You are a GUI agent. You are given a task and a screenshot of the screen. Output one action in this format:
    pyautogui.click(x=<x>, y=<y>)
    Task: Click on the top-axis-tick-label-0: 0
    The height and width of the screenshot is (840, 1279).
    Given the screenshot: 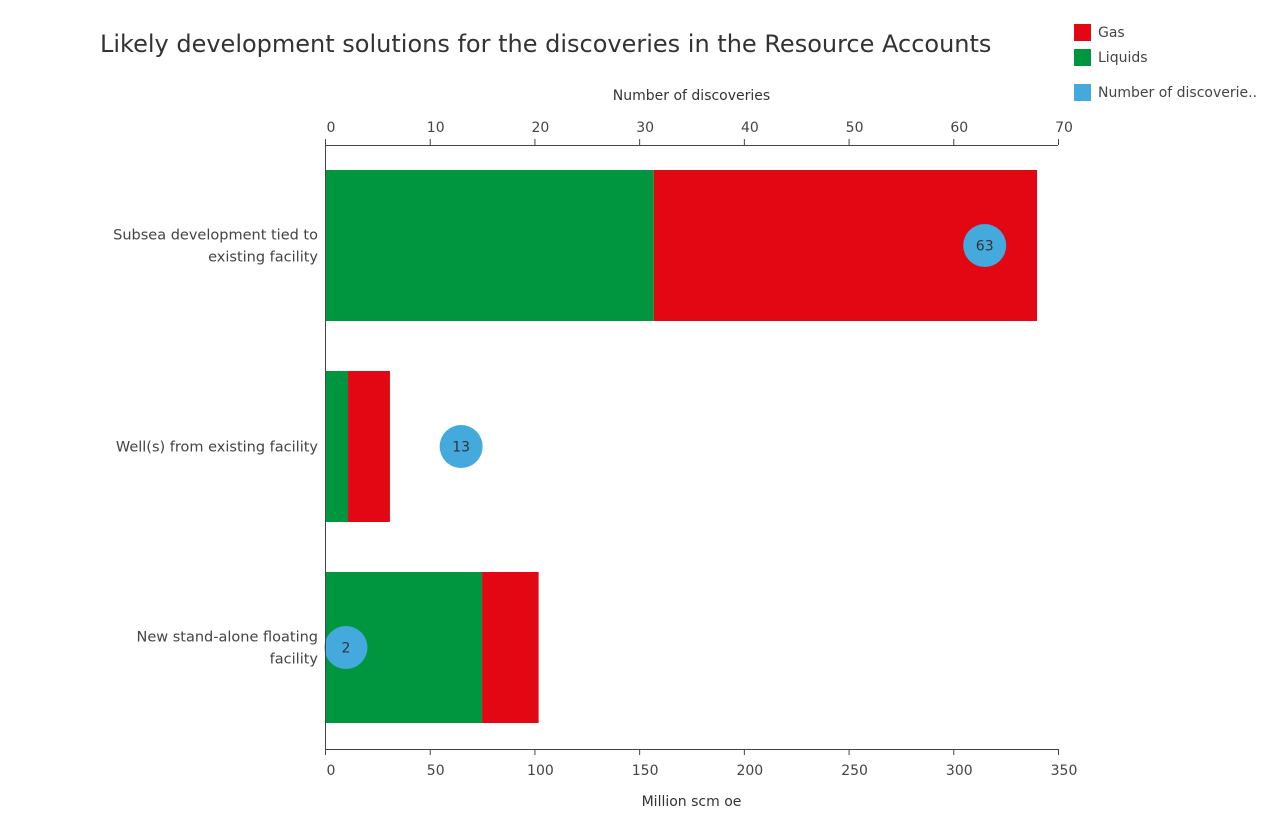 What is the action you would take?
    pyautogui.click(x=331, y=128)
    